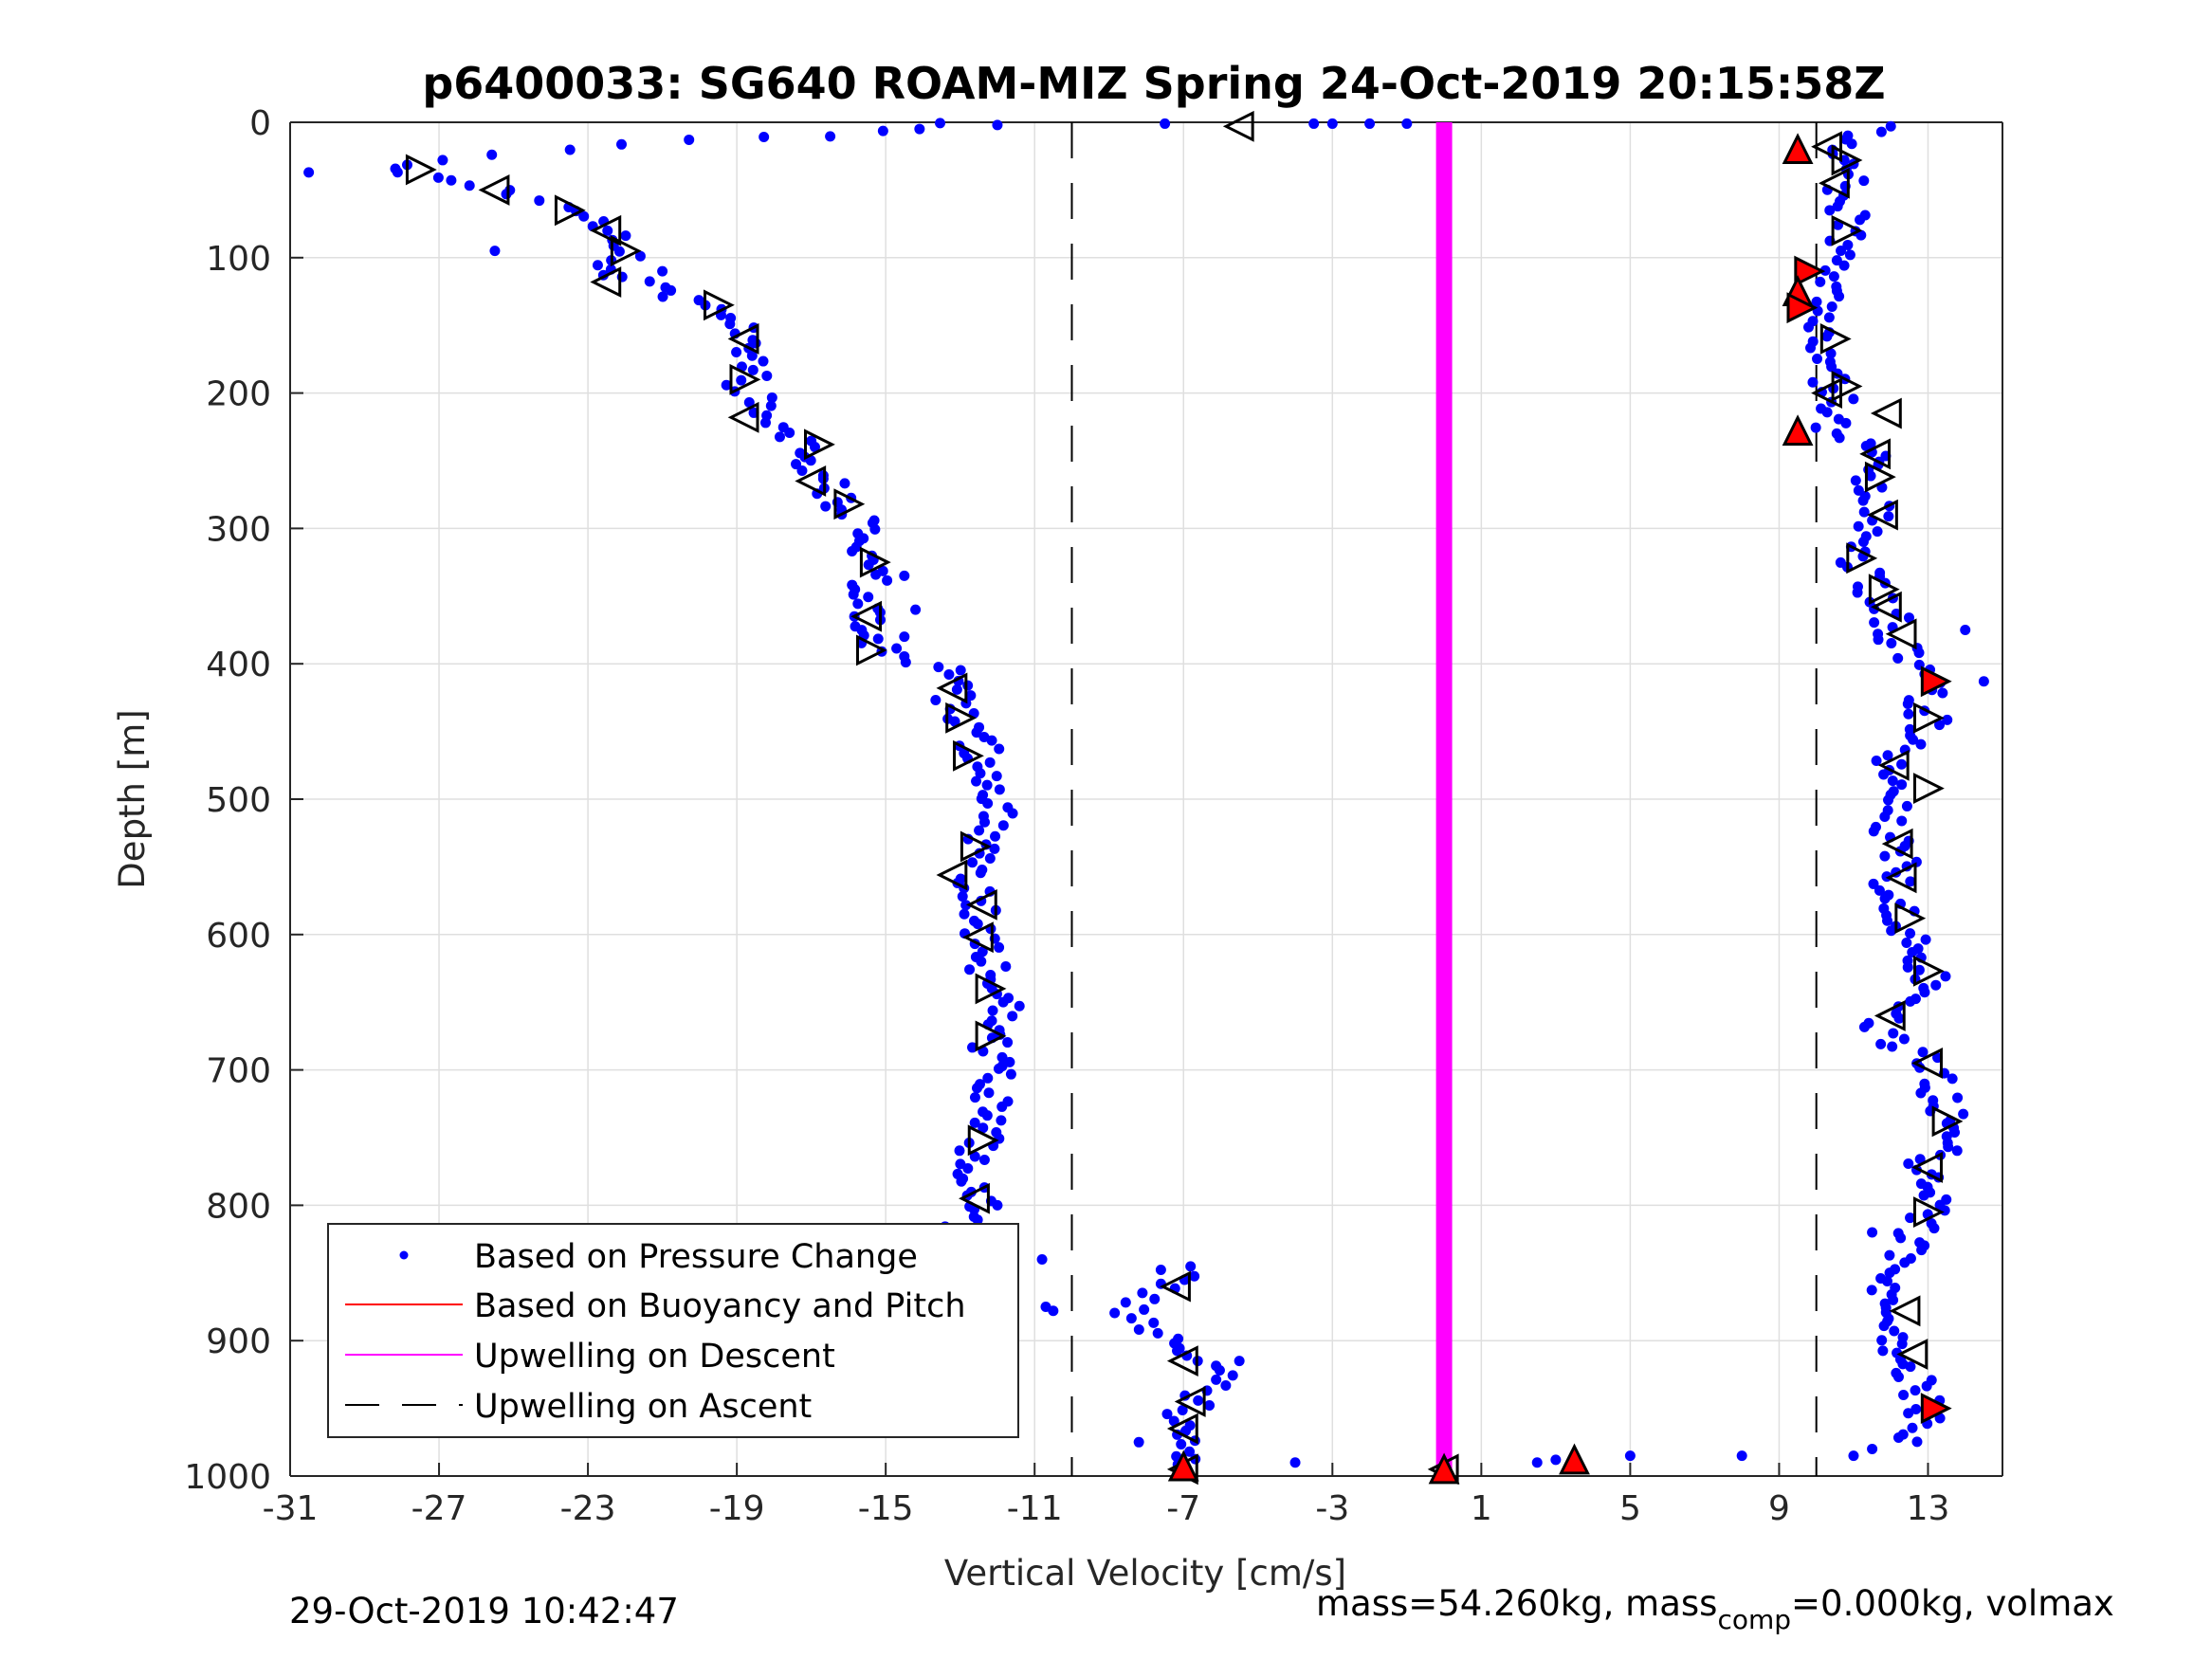 The width and height of the screenshot is (2212, 1659). I want to click on legend-box, so click(673, 1330).